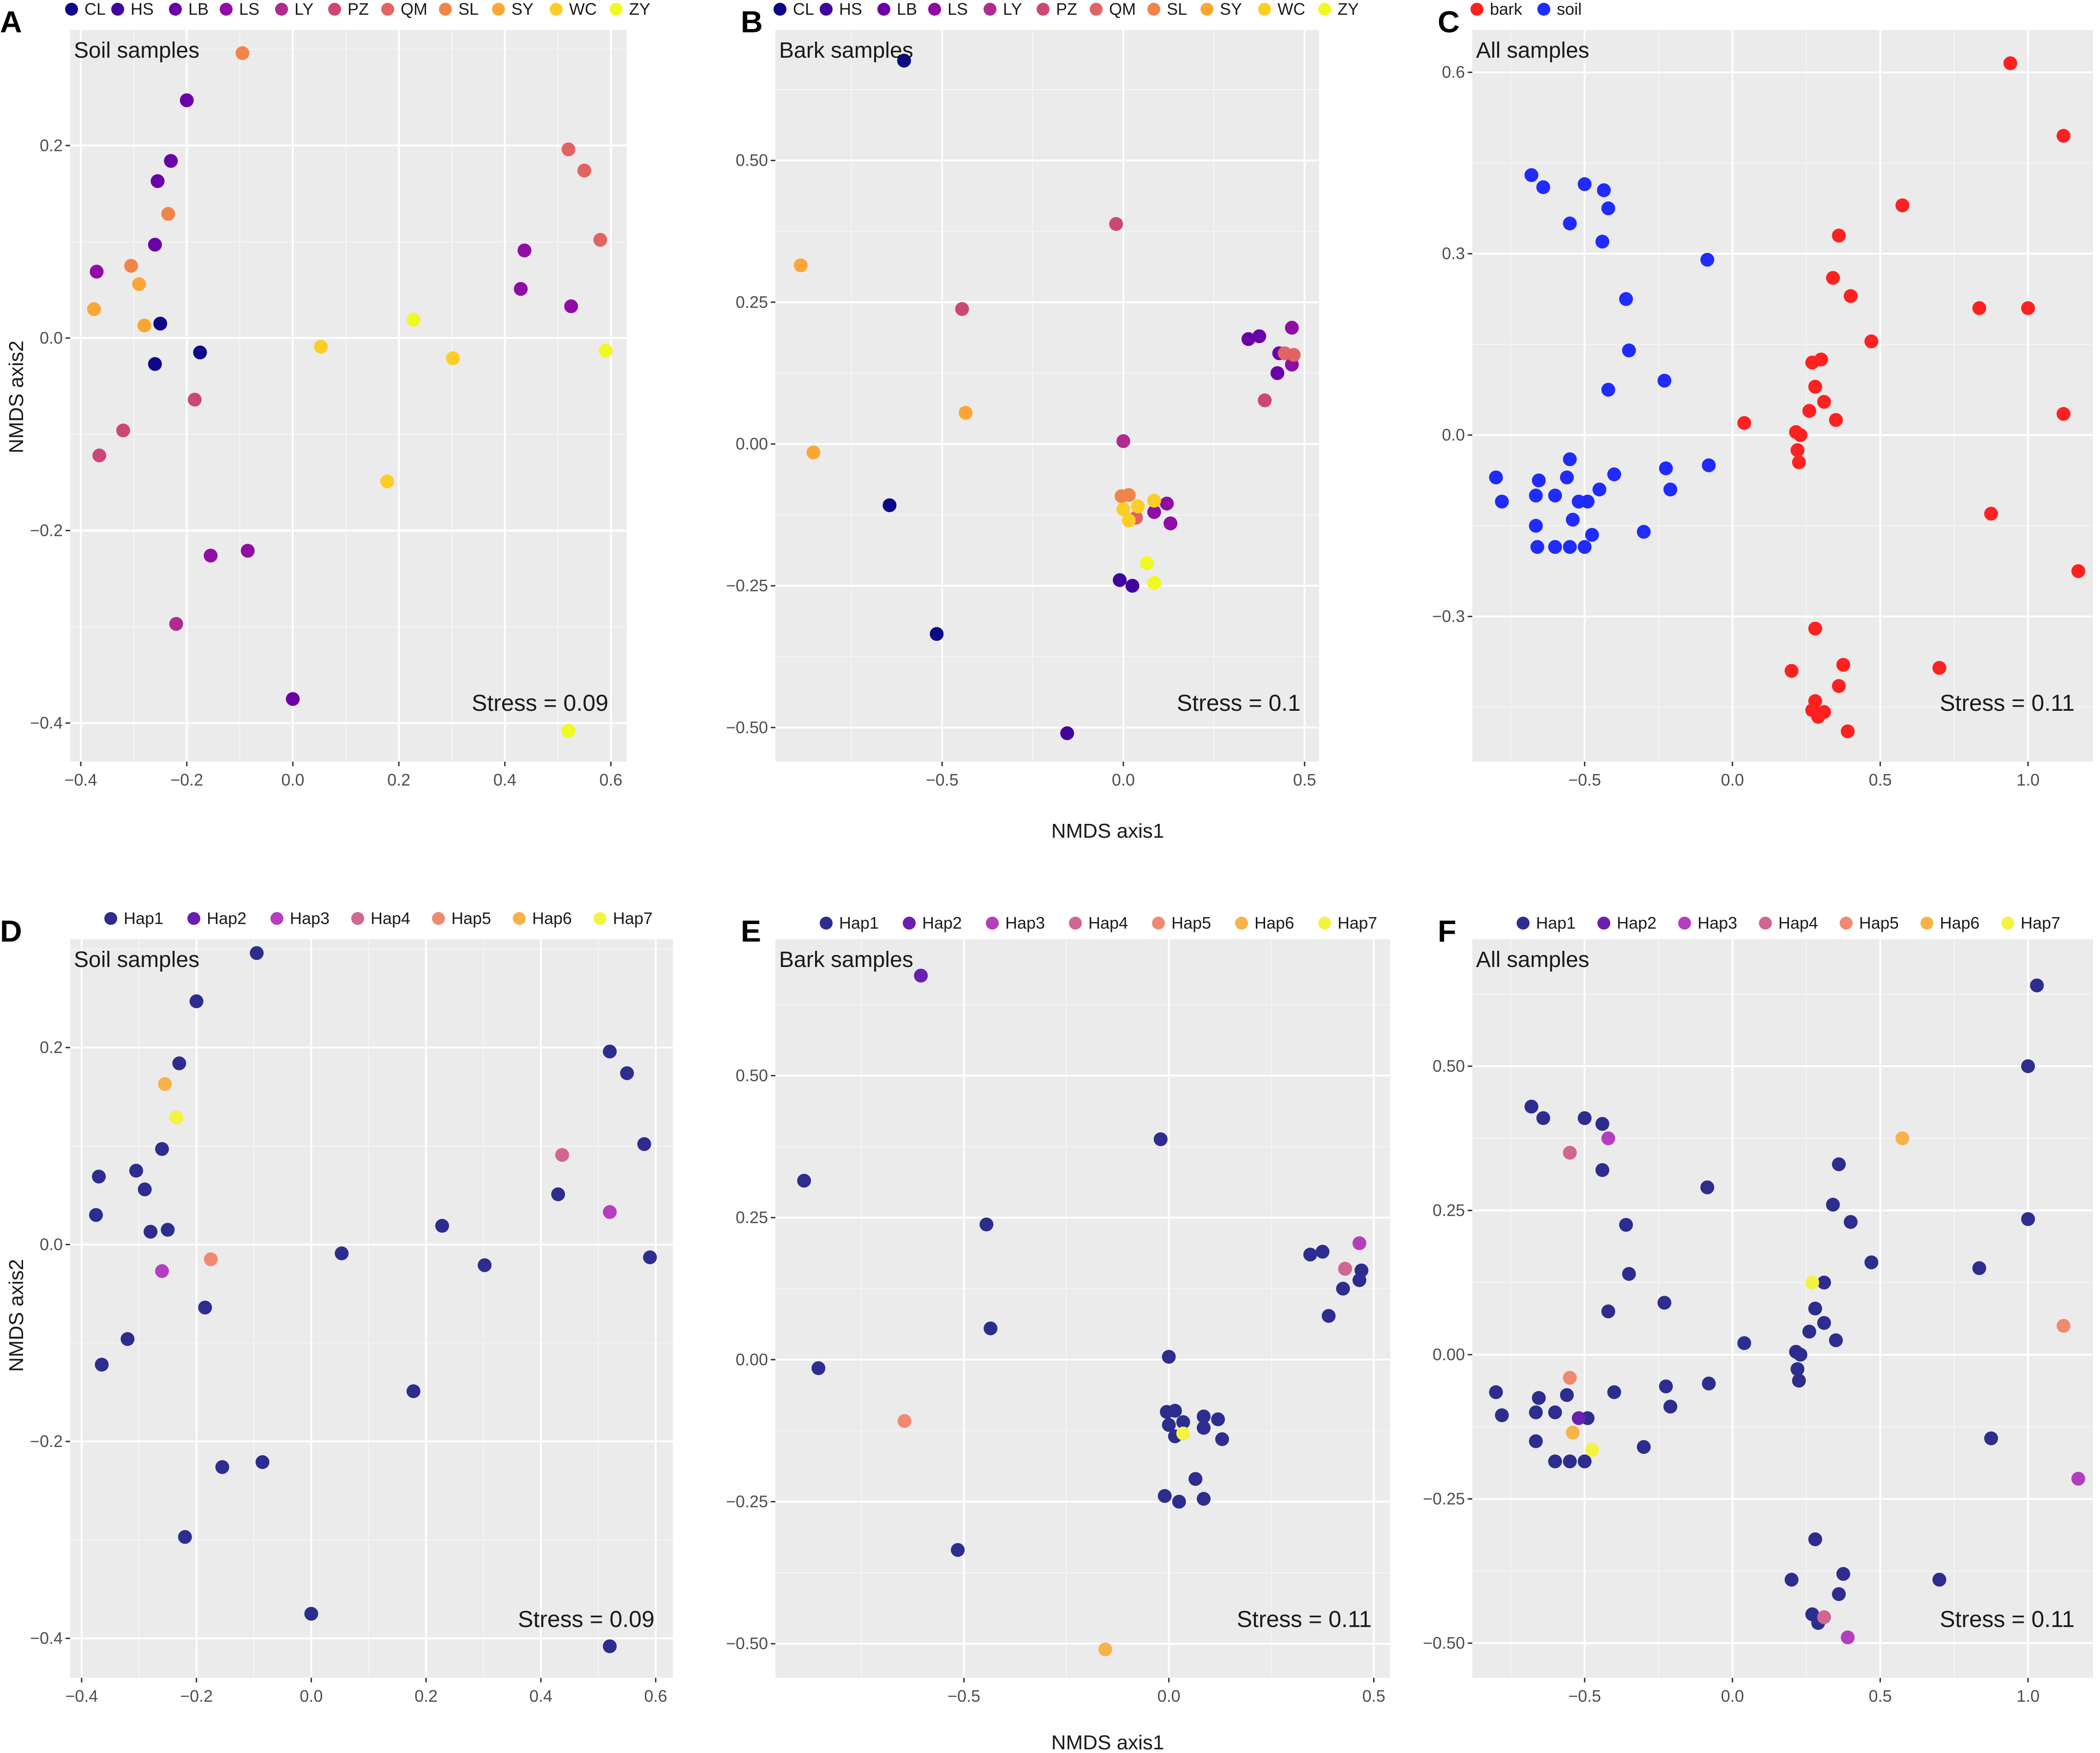  Describe the element at coordinates (752, 22) in the screenshot. I see `panel-letter: B` at that location.